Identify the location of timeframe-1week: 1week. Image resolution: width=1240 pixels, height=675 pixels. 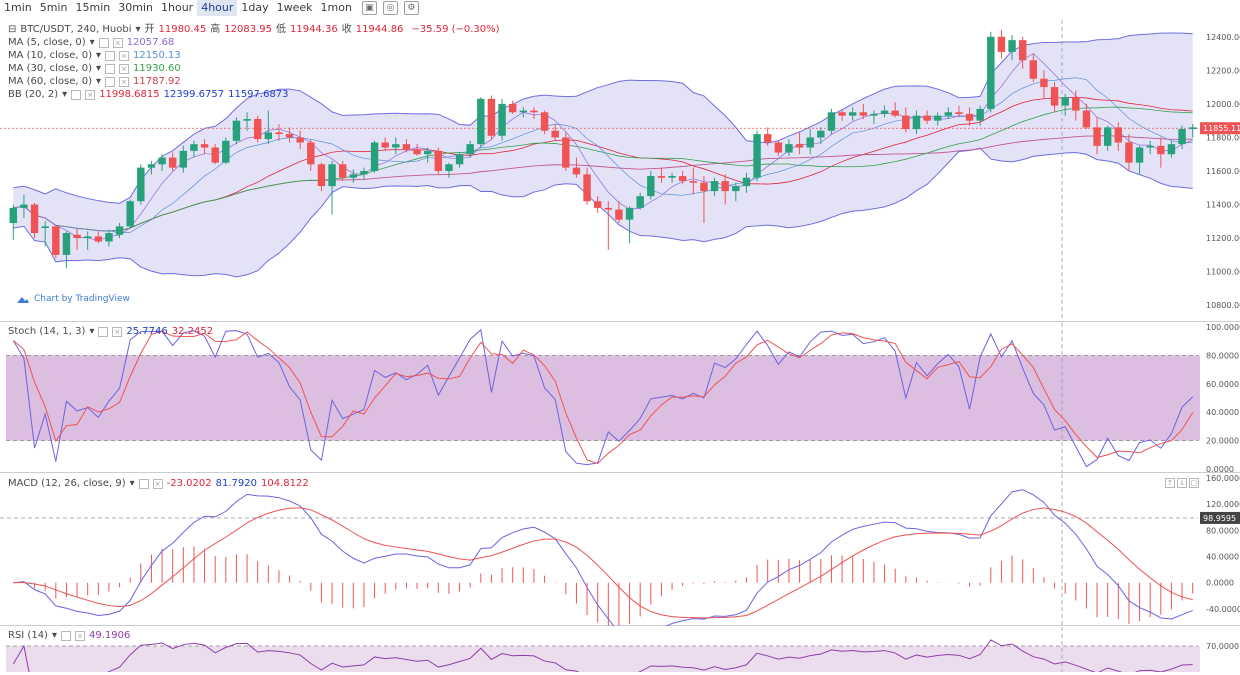
(294, 7).